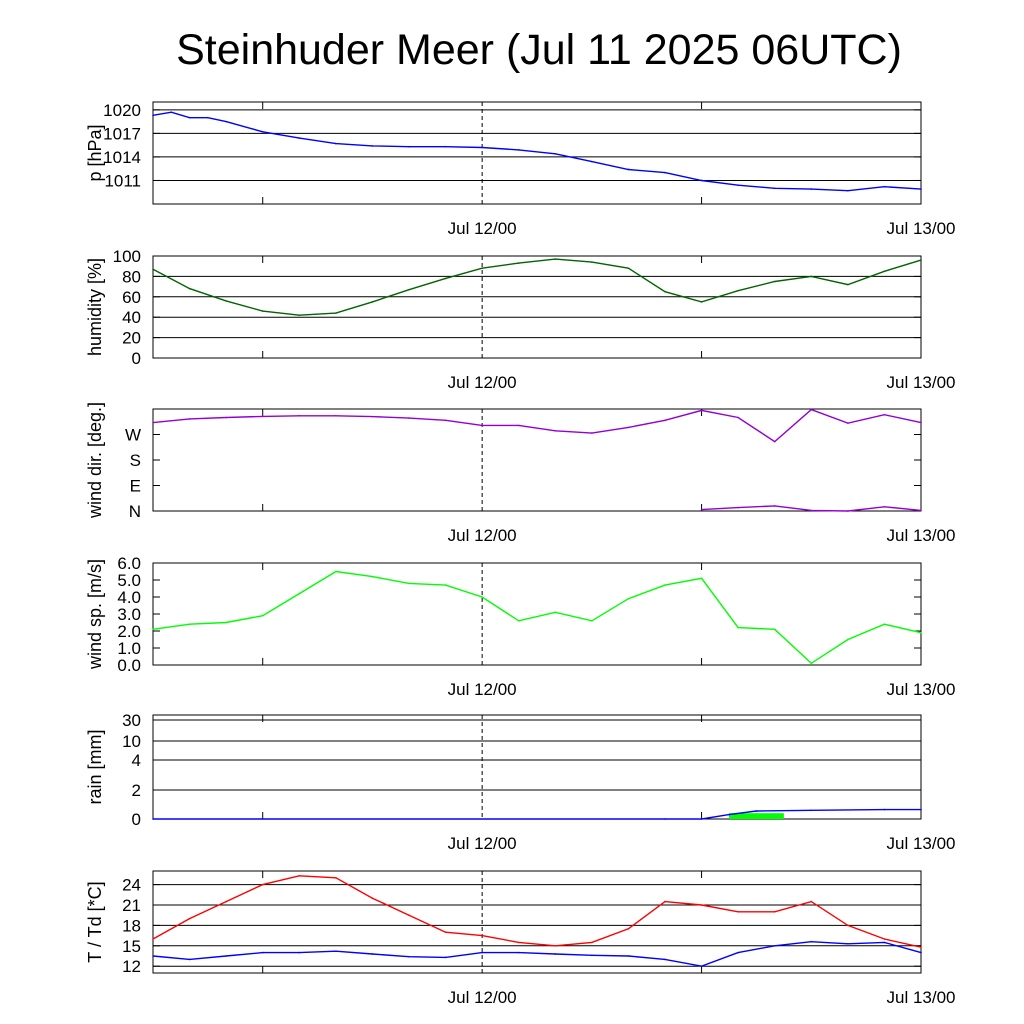  What do you see at coordinates (127, 256) in the screenshot?
I see `y-tick-label: 100` at bounding box center [127, 256].